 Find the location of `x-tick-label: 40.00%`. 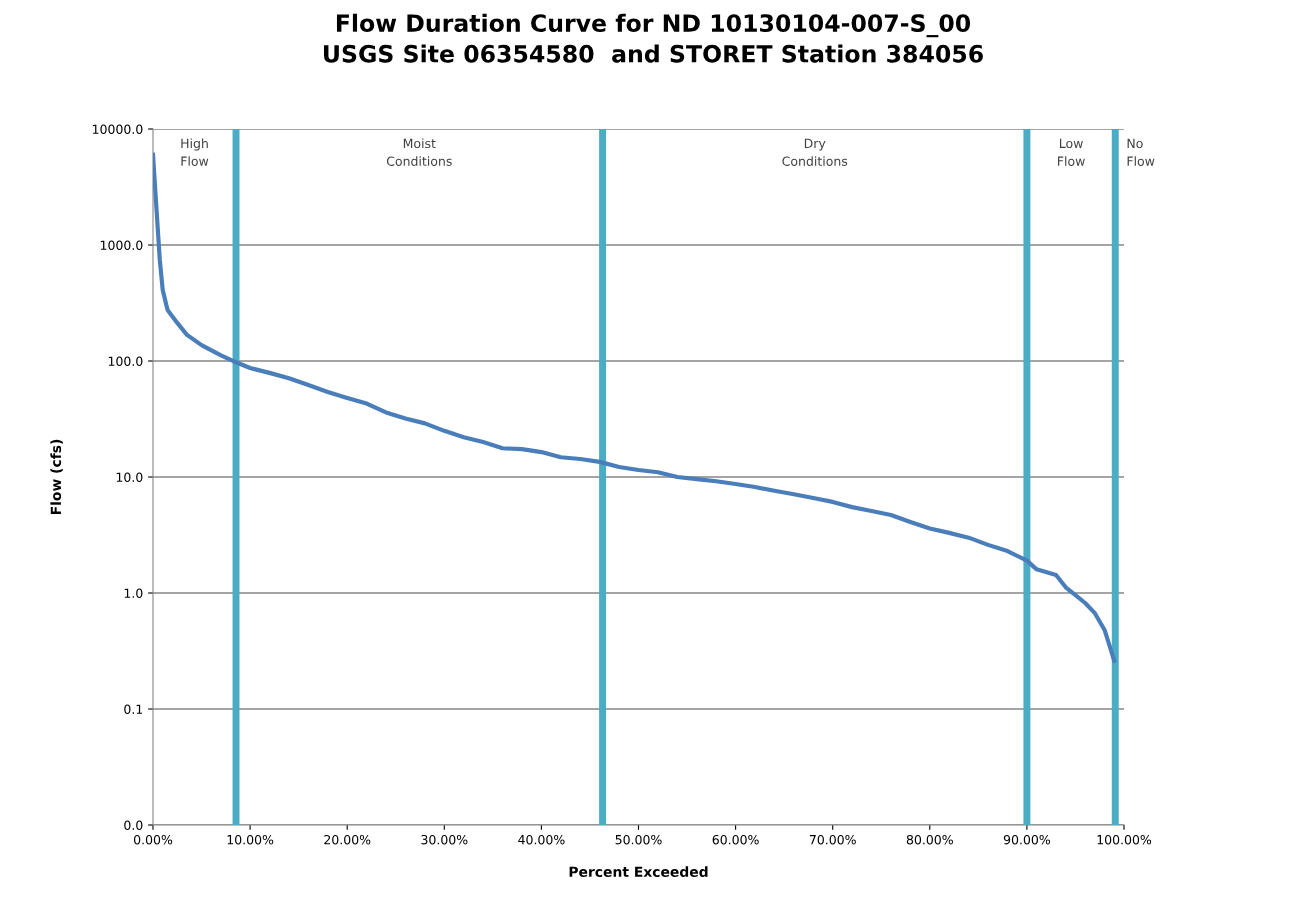

x-tick-label: 40.00% is located at coordinates (541, 839).